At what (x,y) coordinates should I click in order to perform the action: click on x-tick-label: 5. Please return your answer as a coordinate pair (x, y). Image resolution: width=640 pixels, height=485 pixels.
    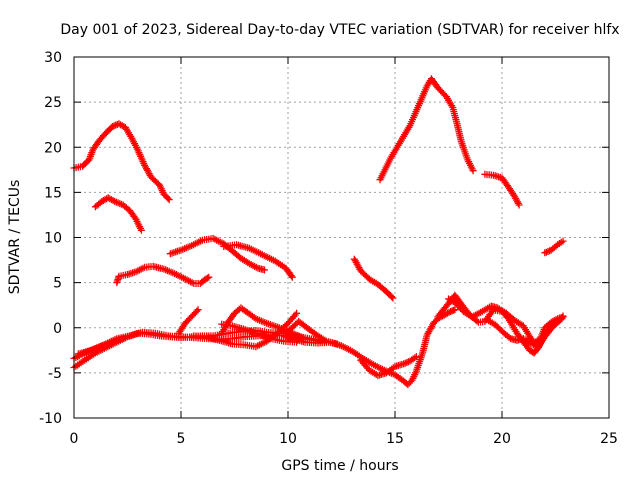
    Looking at the image, I should click on (181, 439).